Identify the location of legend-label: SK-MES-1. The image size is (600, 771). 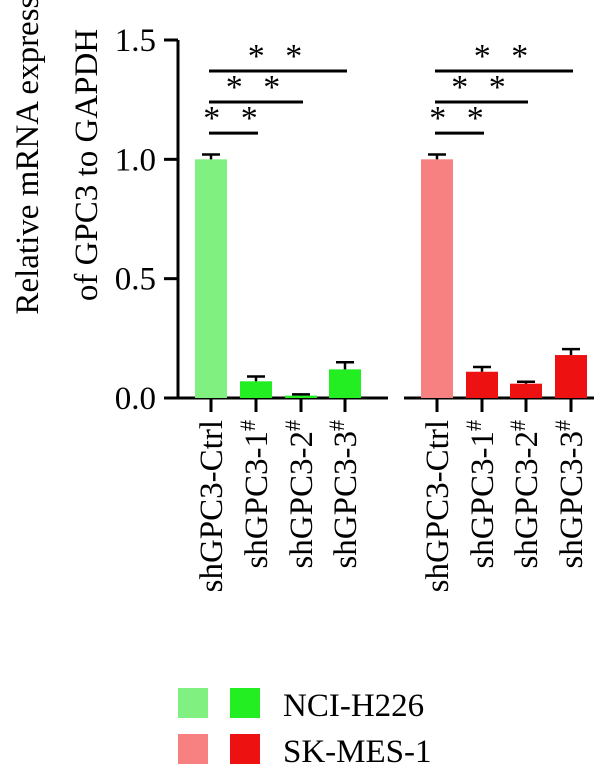
(357, 752).